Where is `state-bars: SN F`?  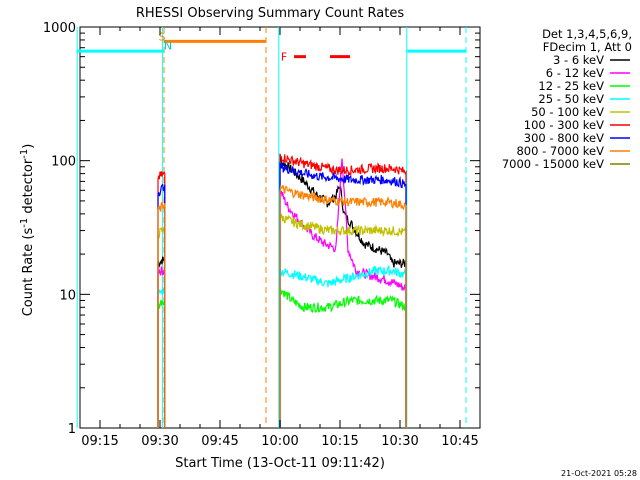 state-bars: SN F is located at coordinates (271, 47).